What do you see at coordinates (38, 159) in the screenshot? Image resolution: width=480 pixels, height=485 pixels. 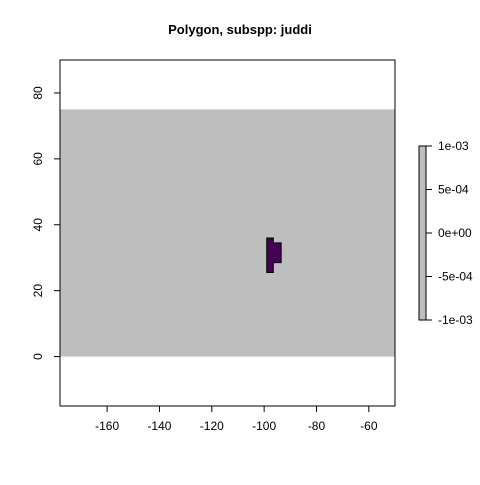 I see `y-tick-label: 60` at bounding box center [38, 159].